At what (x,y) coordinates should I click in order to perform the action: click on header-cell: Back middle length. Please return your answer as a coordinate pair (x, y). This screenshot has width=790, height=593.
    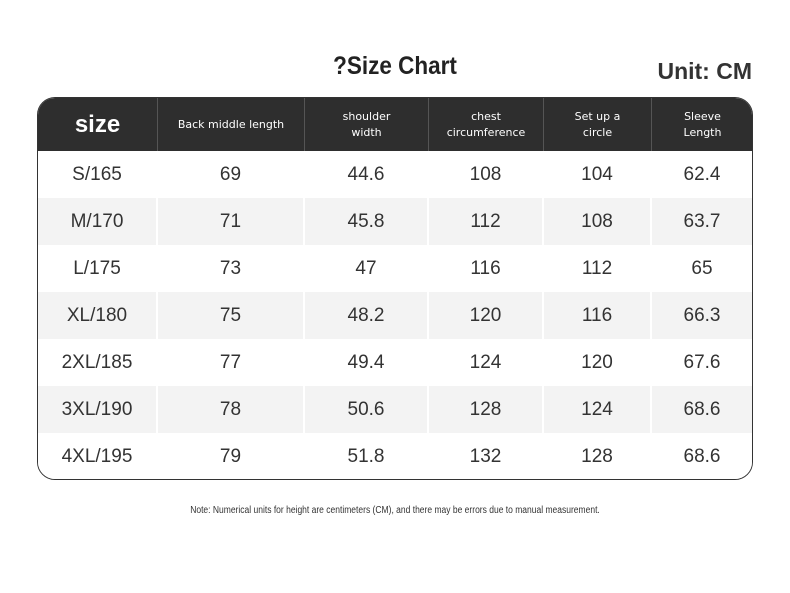
    Looking at the image, I should click on (231, 124).